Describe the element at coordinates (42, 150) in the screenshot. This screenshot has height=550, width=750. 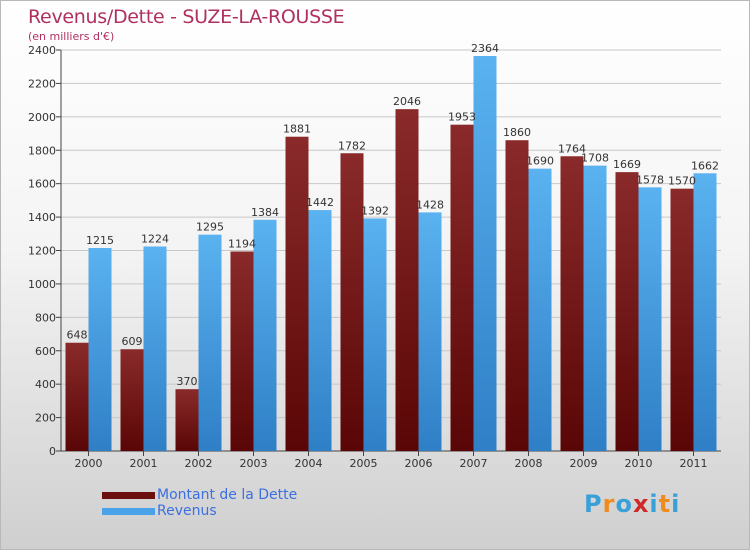
I see `y-tick-label: 1800` at that location.